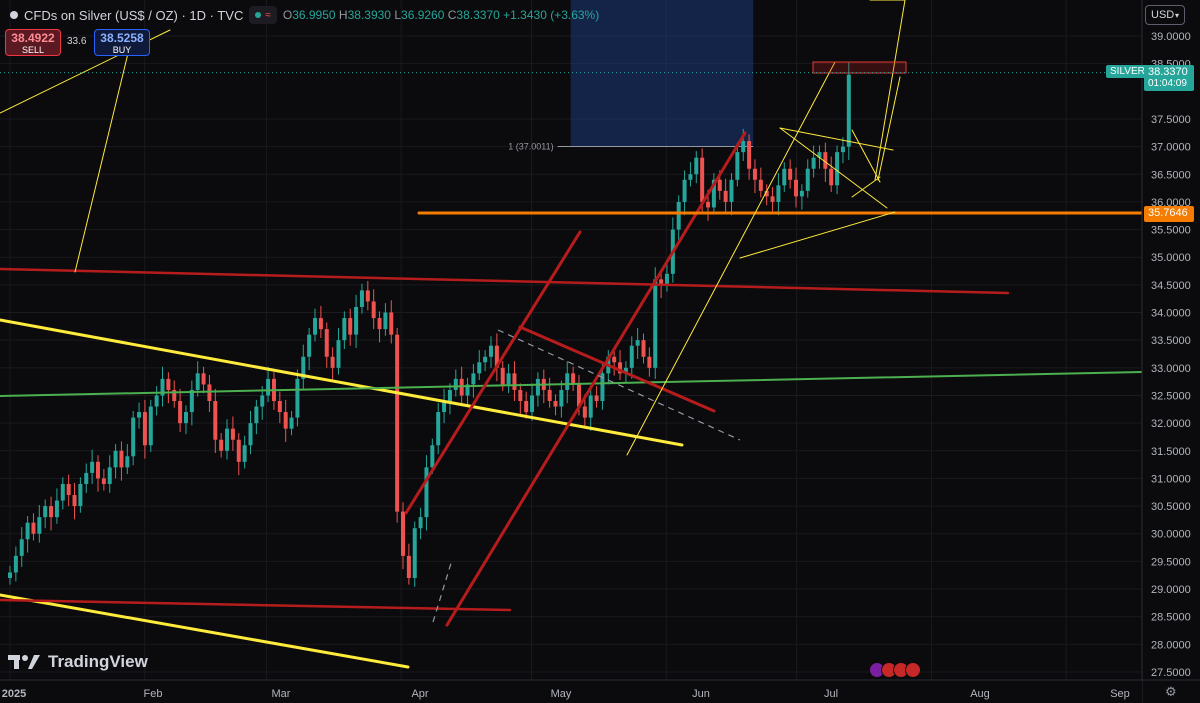  I want to click on currency-select: USD ▾, so click(1165, 15).